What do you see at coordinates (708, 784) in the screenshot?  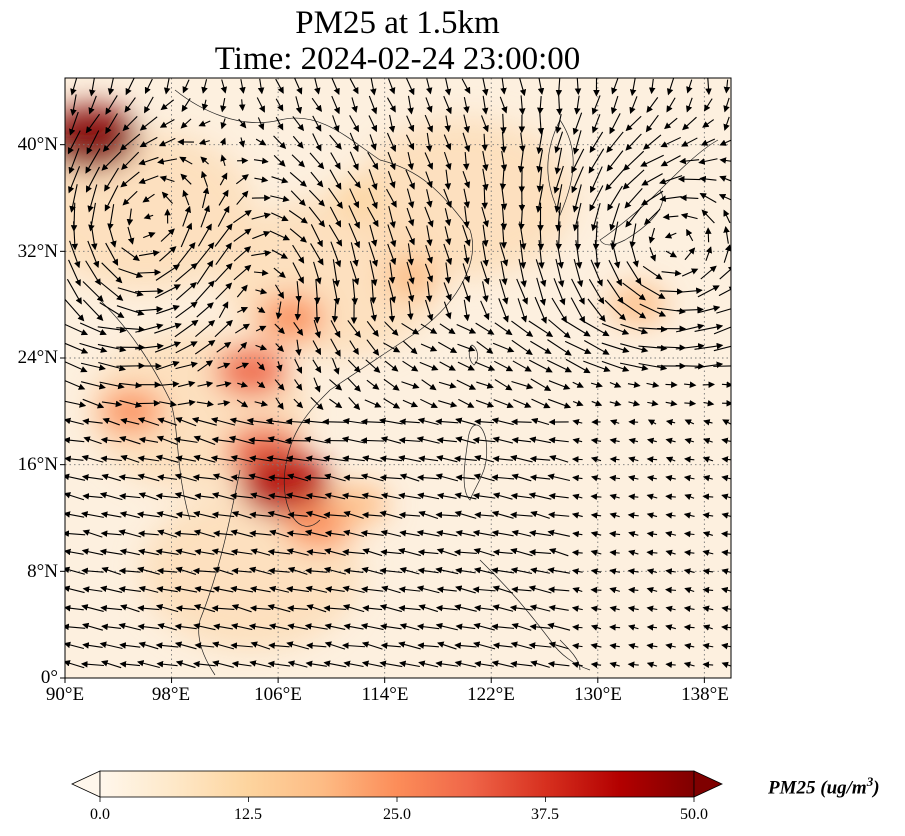 I see `colorbar-extend-max` at bounding box center [708, 784].